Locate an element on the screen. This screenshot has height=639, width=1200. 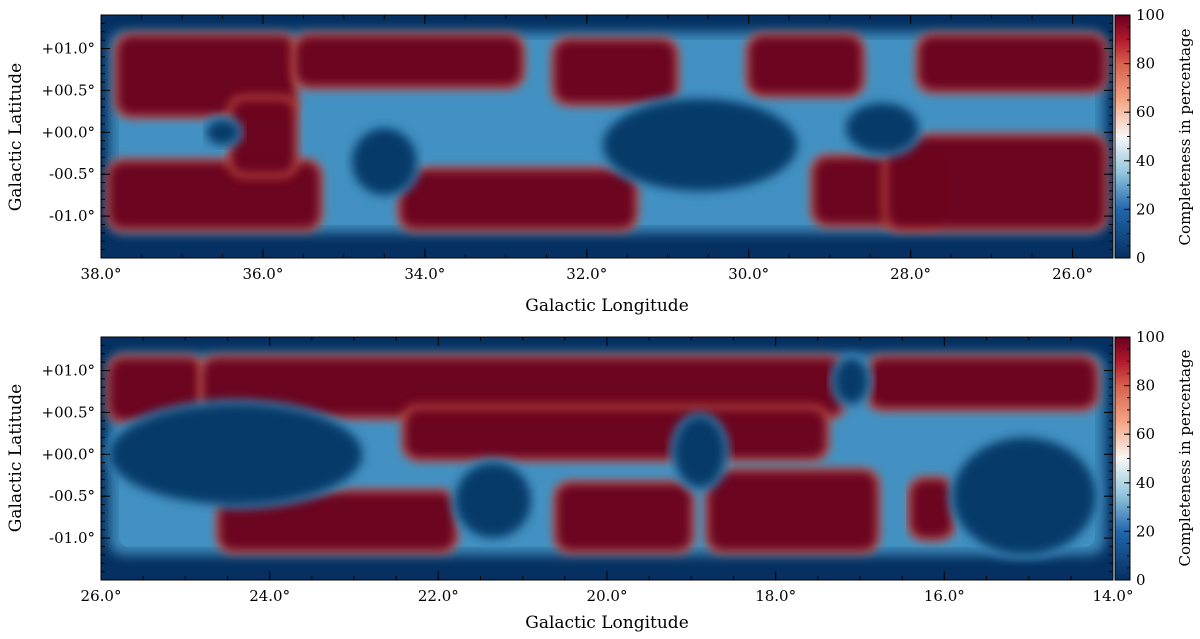
x-tick-label: 22.0° is located at coordinates (438, 596).